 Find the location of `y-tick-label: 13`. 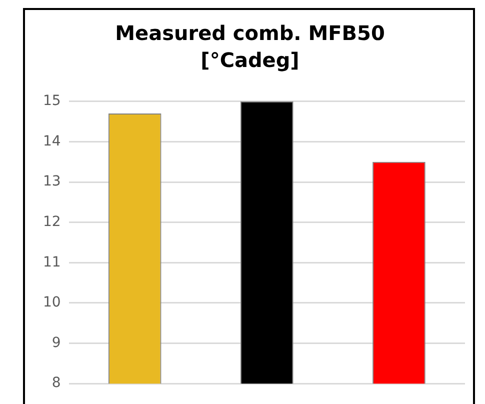

y-tick-label: 13 is located at coordinates (51, 182).